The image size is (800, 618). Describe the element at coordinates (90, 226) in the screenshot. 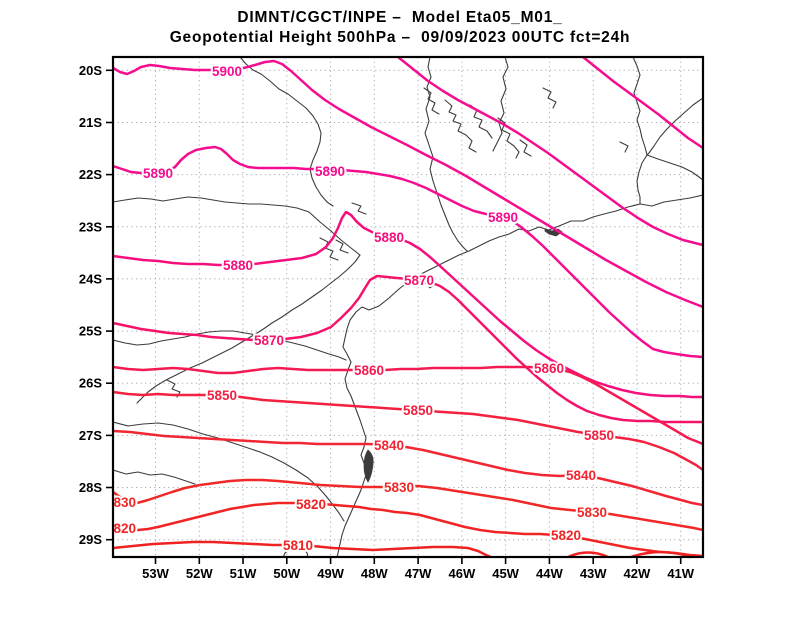

I see `y-axis-label: 23S` at that location.